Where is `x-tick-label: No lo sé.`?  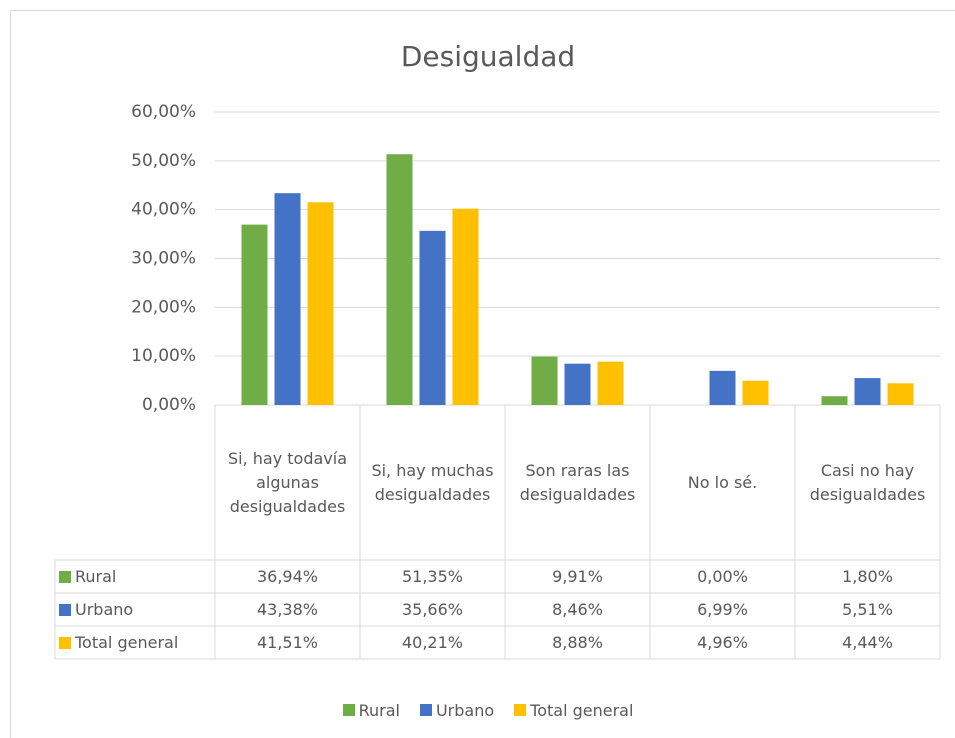
x-tick-label: No lo sé. is located at coordinates (722, 482).